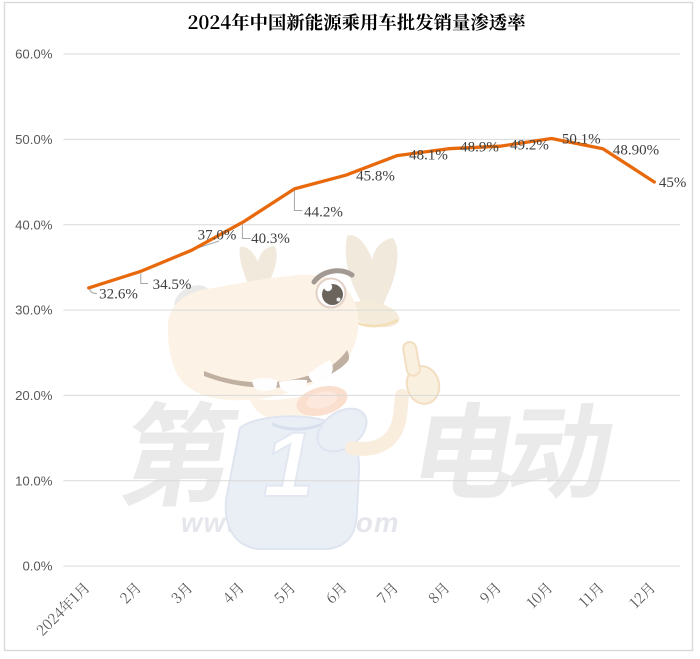  I want to click on svg-text: 1, so click(288, 465).